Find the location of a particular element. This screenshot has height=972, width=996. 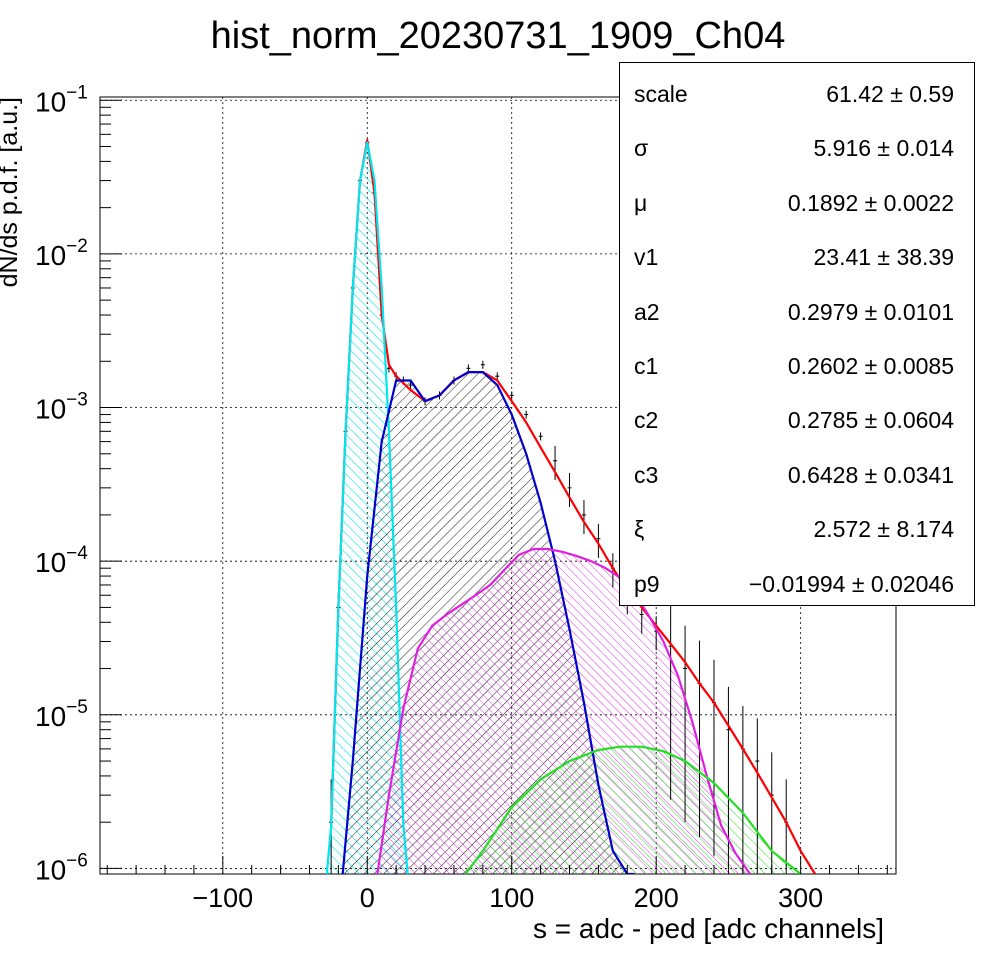

x-tick-label: 200 is located at coordinates (656, 898).